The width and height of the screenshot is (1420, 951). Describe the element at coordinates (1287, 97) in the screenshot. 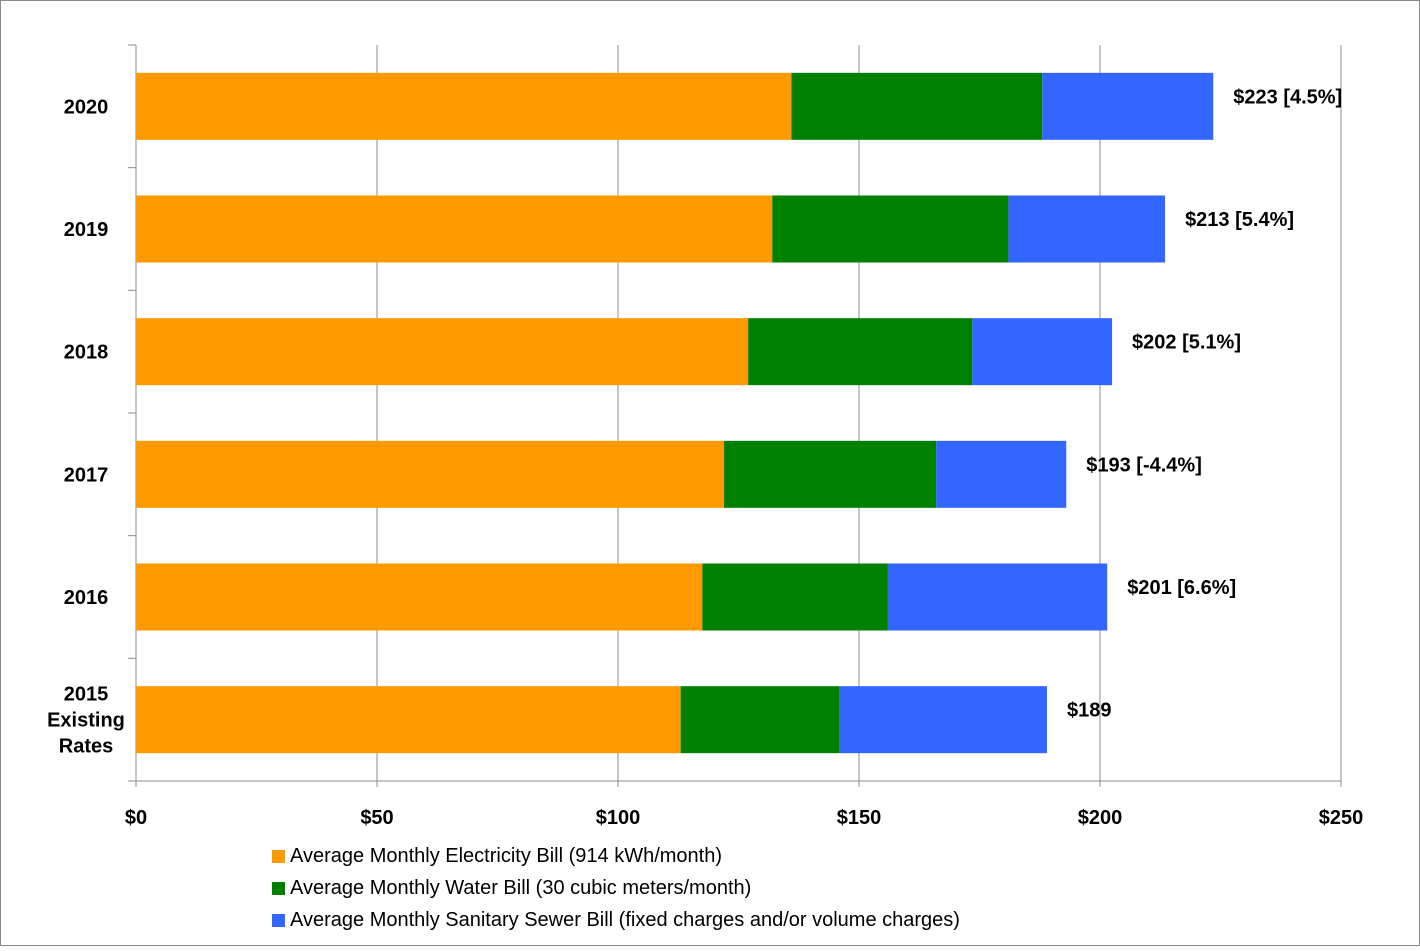

I see `total-data-label: $223 [4.5%]` at that location.